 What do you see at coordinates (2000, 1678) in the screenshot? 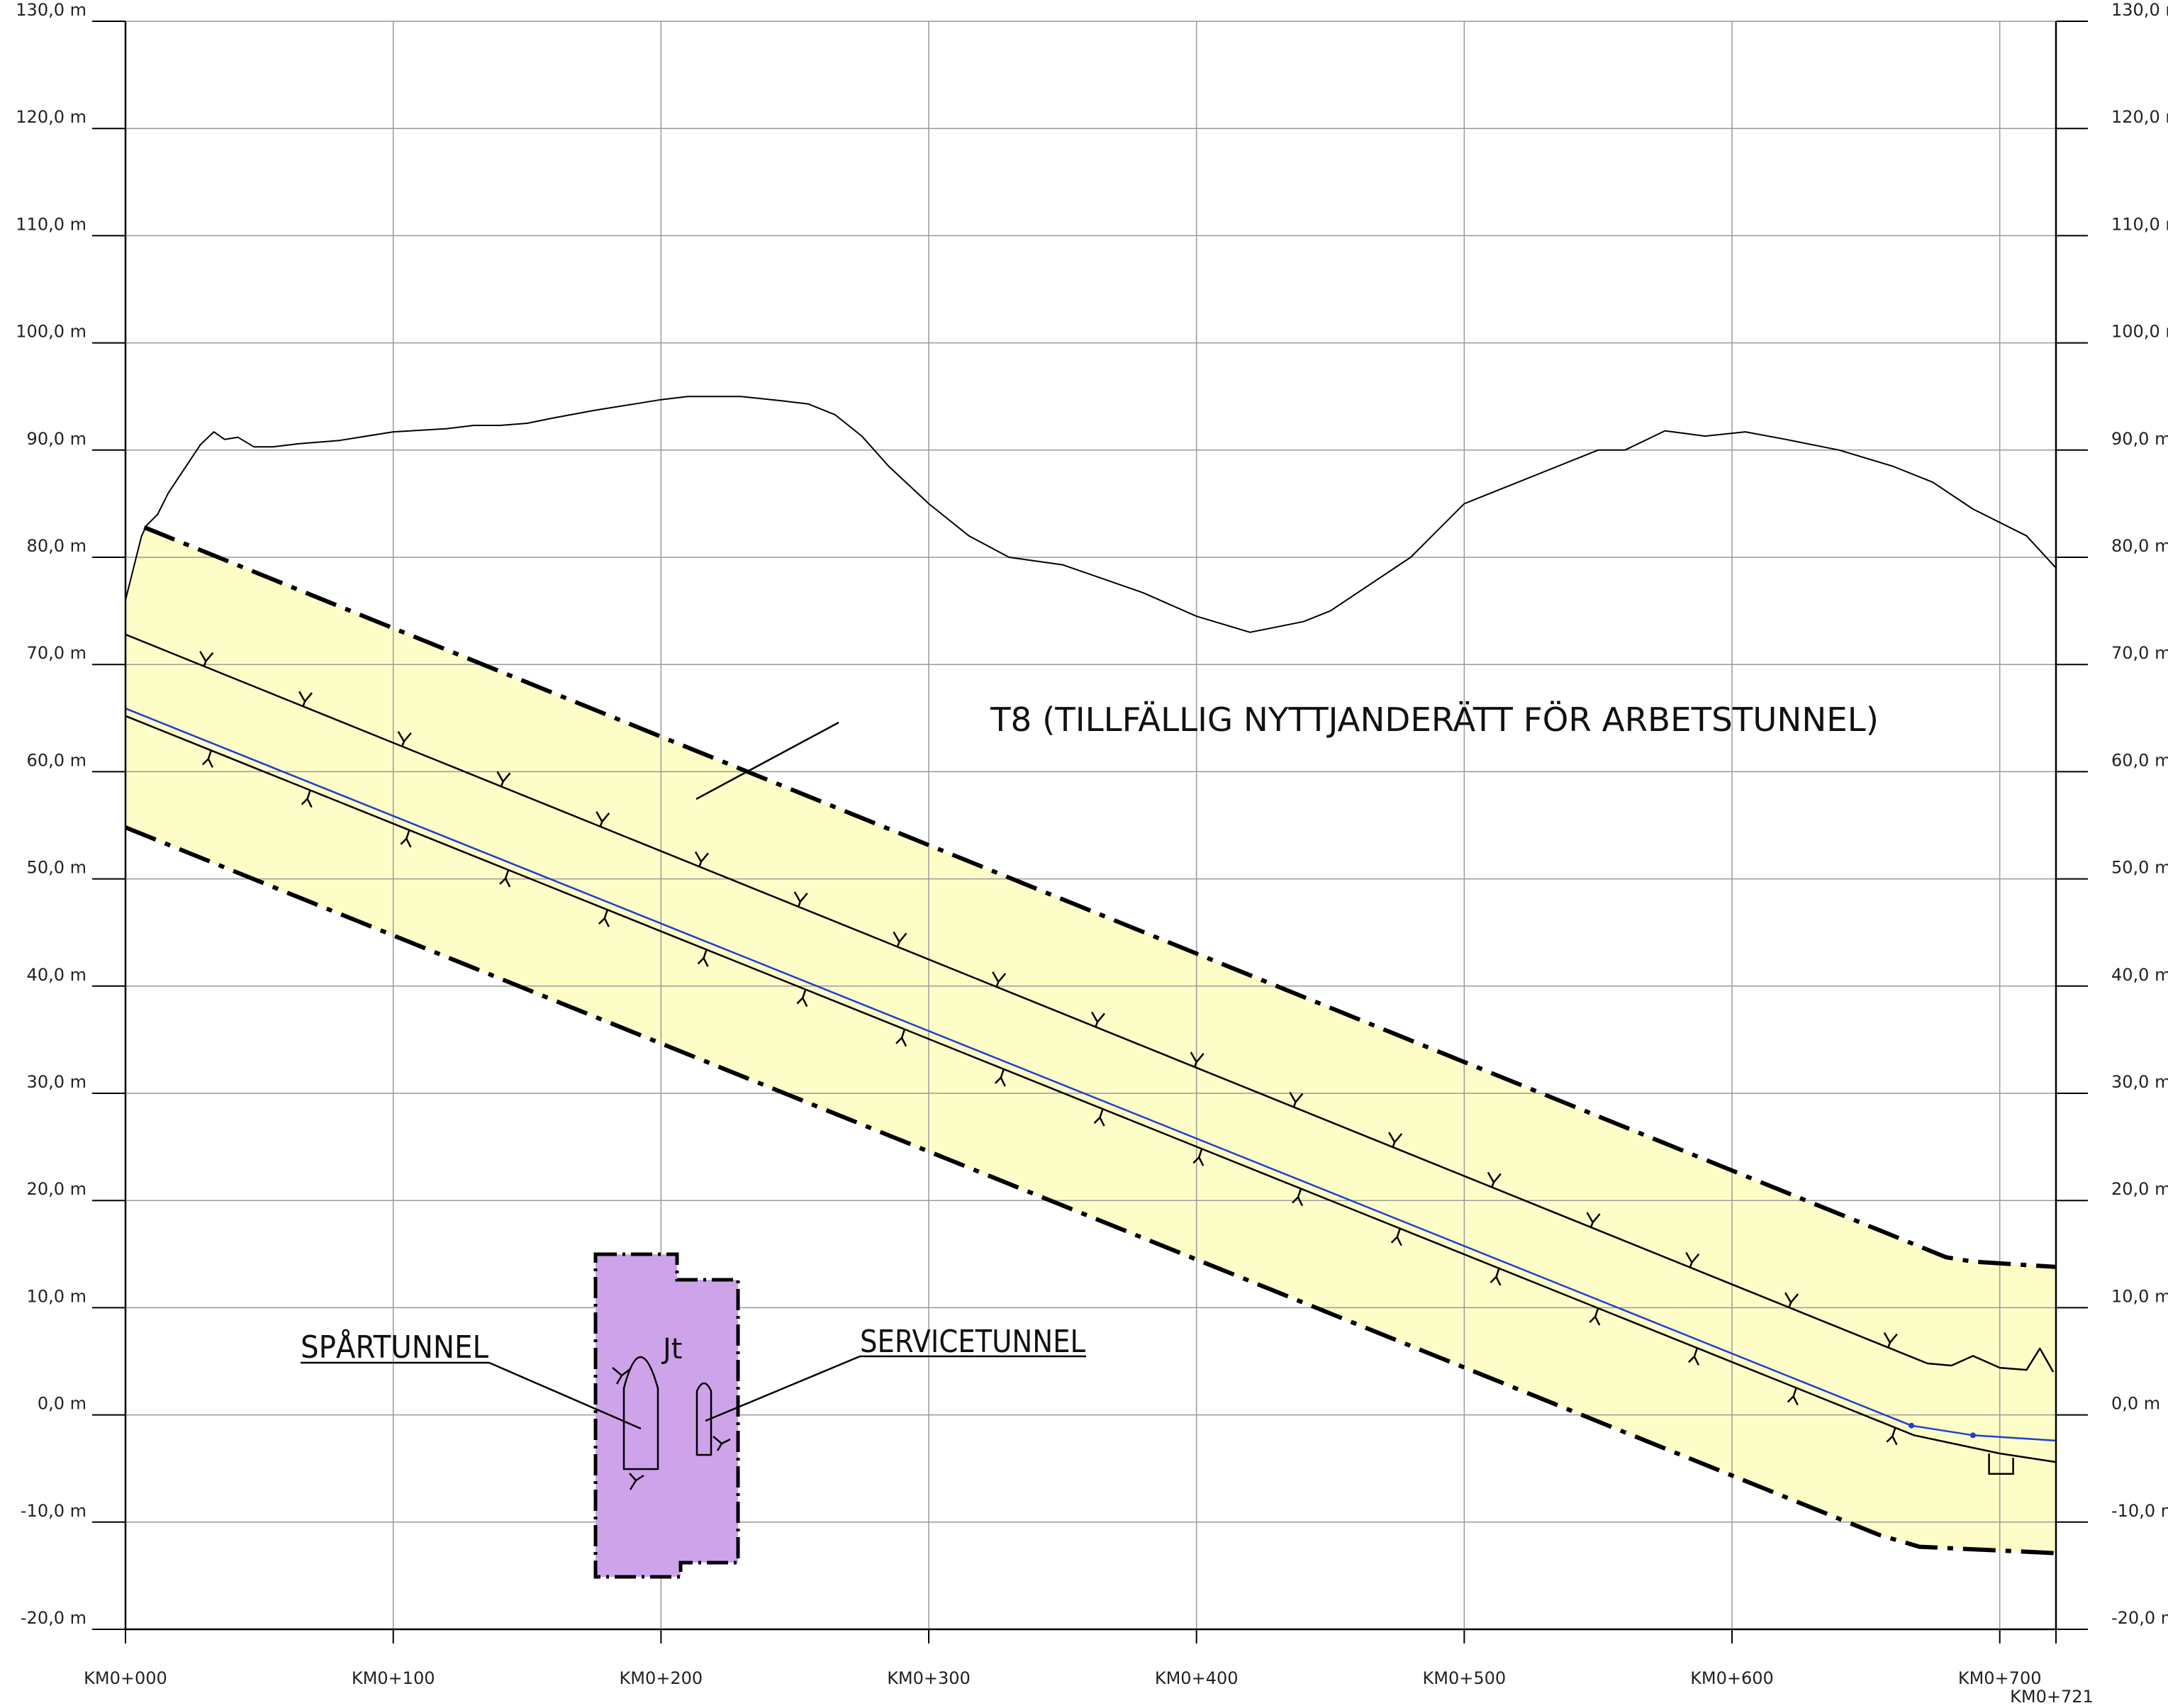
I see `x-tick-label: KM0+700` at bounding box center [2000, 1678].